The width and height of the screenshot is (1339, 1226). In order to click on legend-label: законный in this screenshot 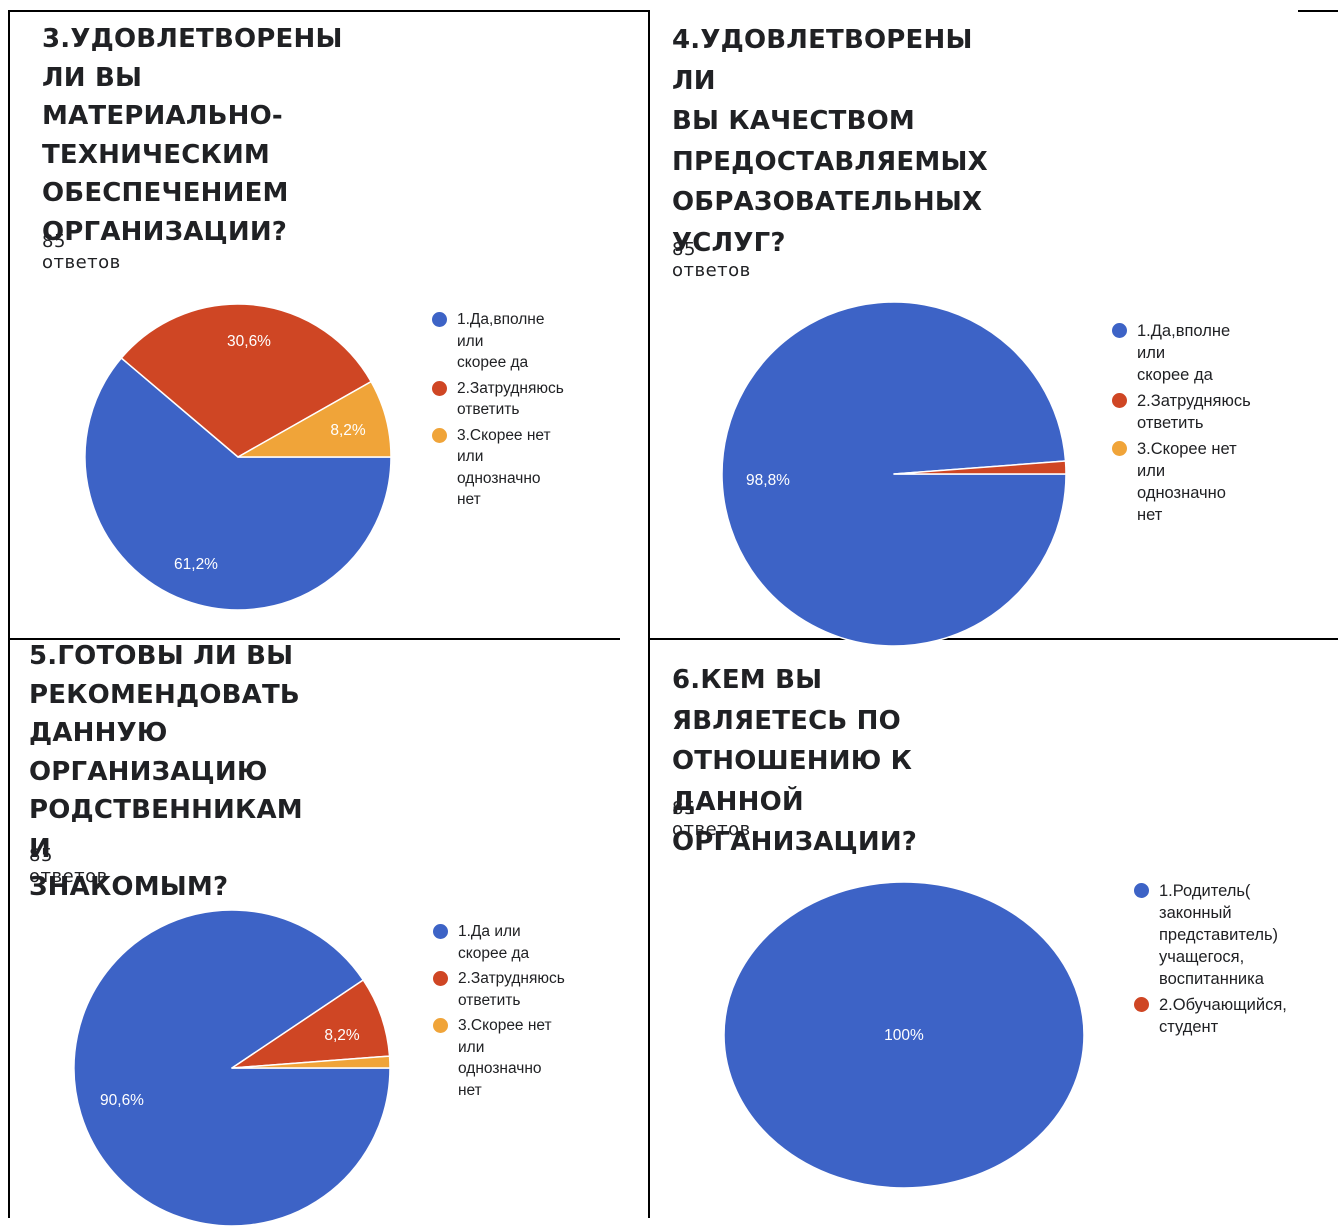, I will do `click(1195, 913)`.